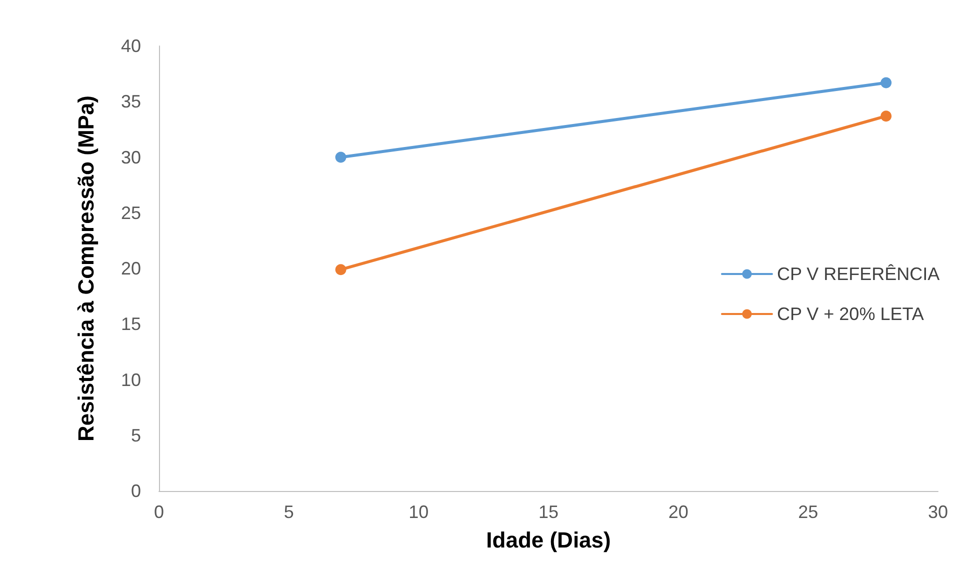 This screenshot has width=960, height=581. Describe the element at coordinates (548, 540) in the screenshot. I see `x-axis-title: Idade (Dias)` at that location.